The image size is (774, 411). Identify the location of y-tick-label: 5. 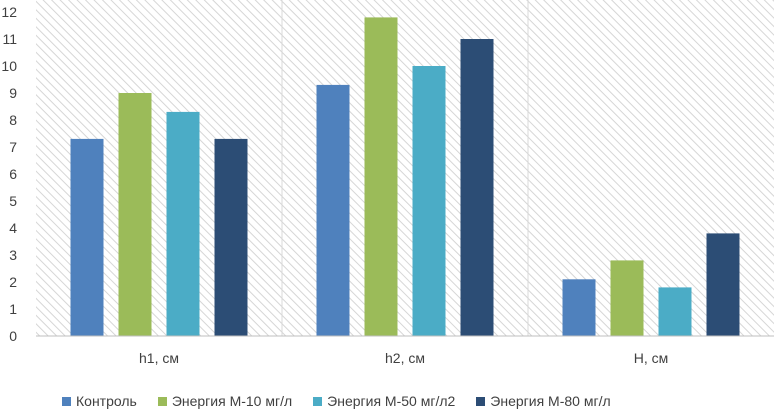
(13, 201).